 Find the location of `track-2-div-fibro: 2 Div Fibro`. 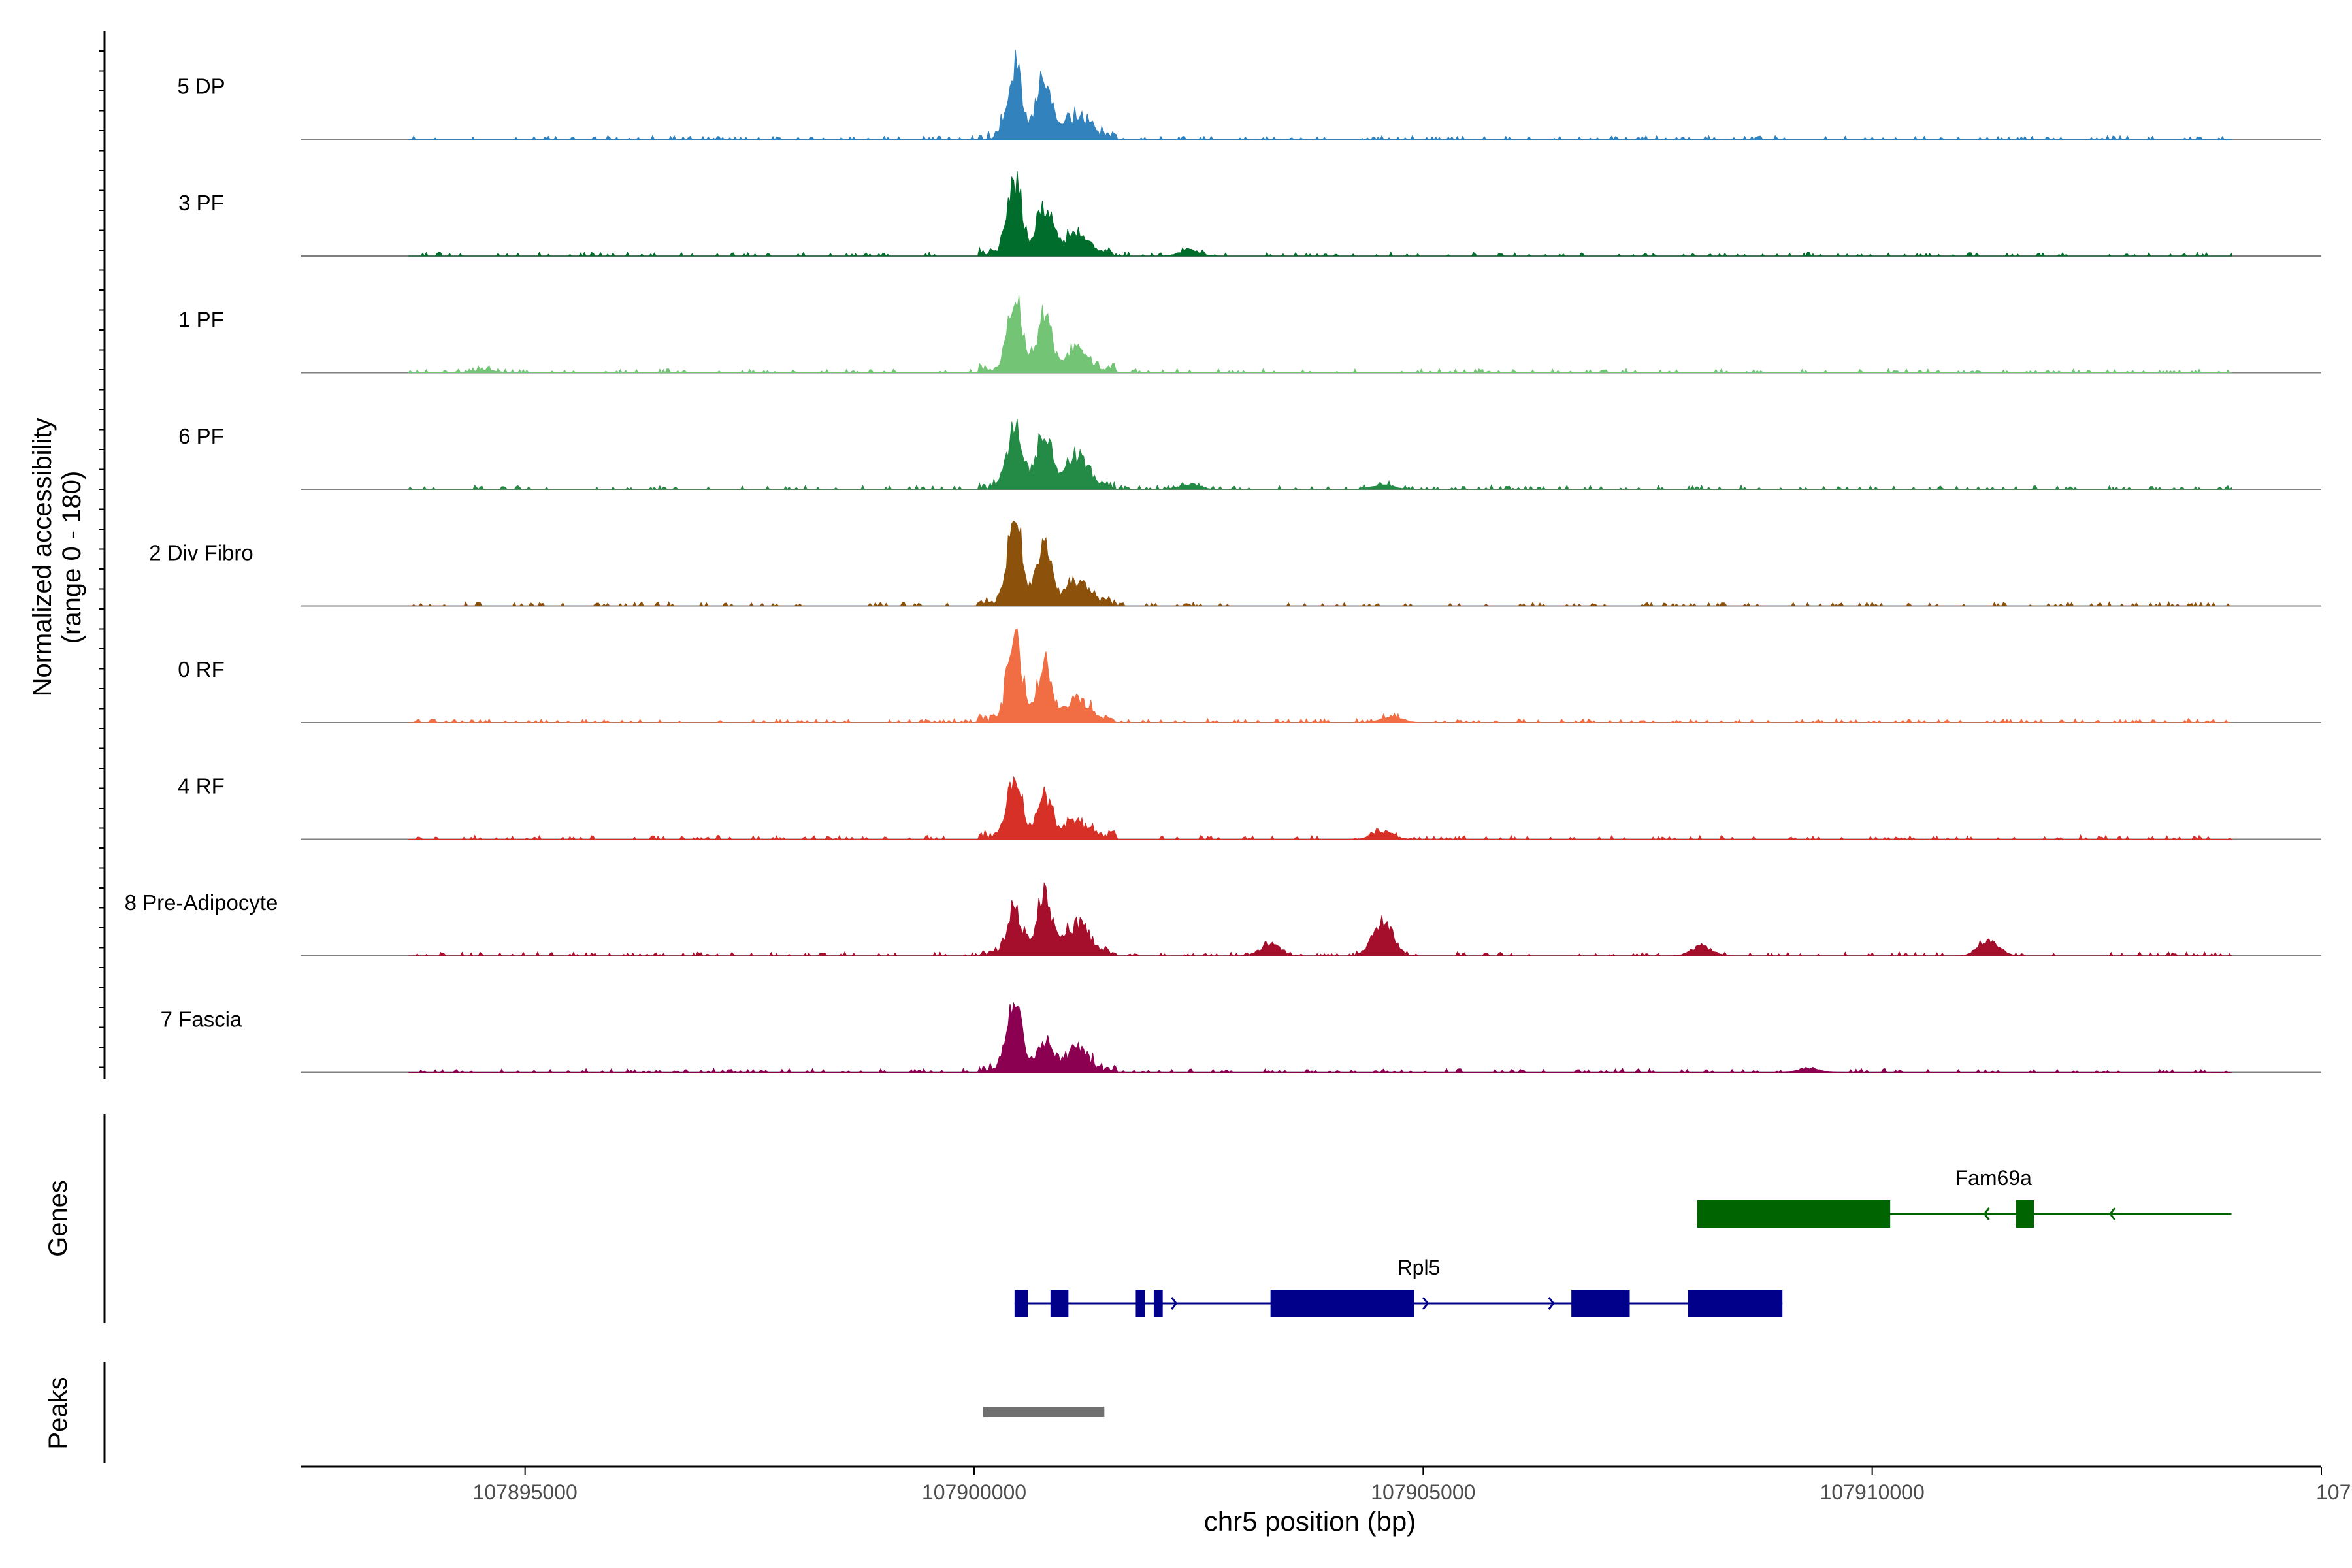

track-2-div-fibro: 2 Div Fibro is located at coordinates (1235, 564).